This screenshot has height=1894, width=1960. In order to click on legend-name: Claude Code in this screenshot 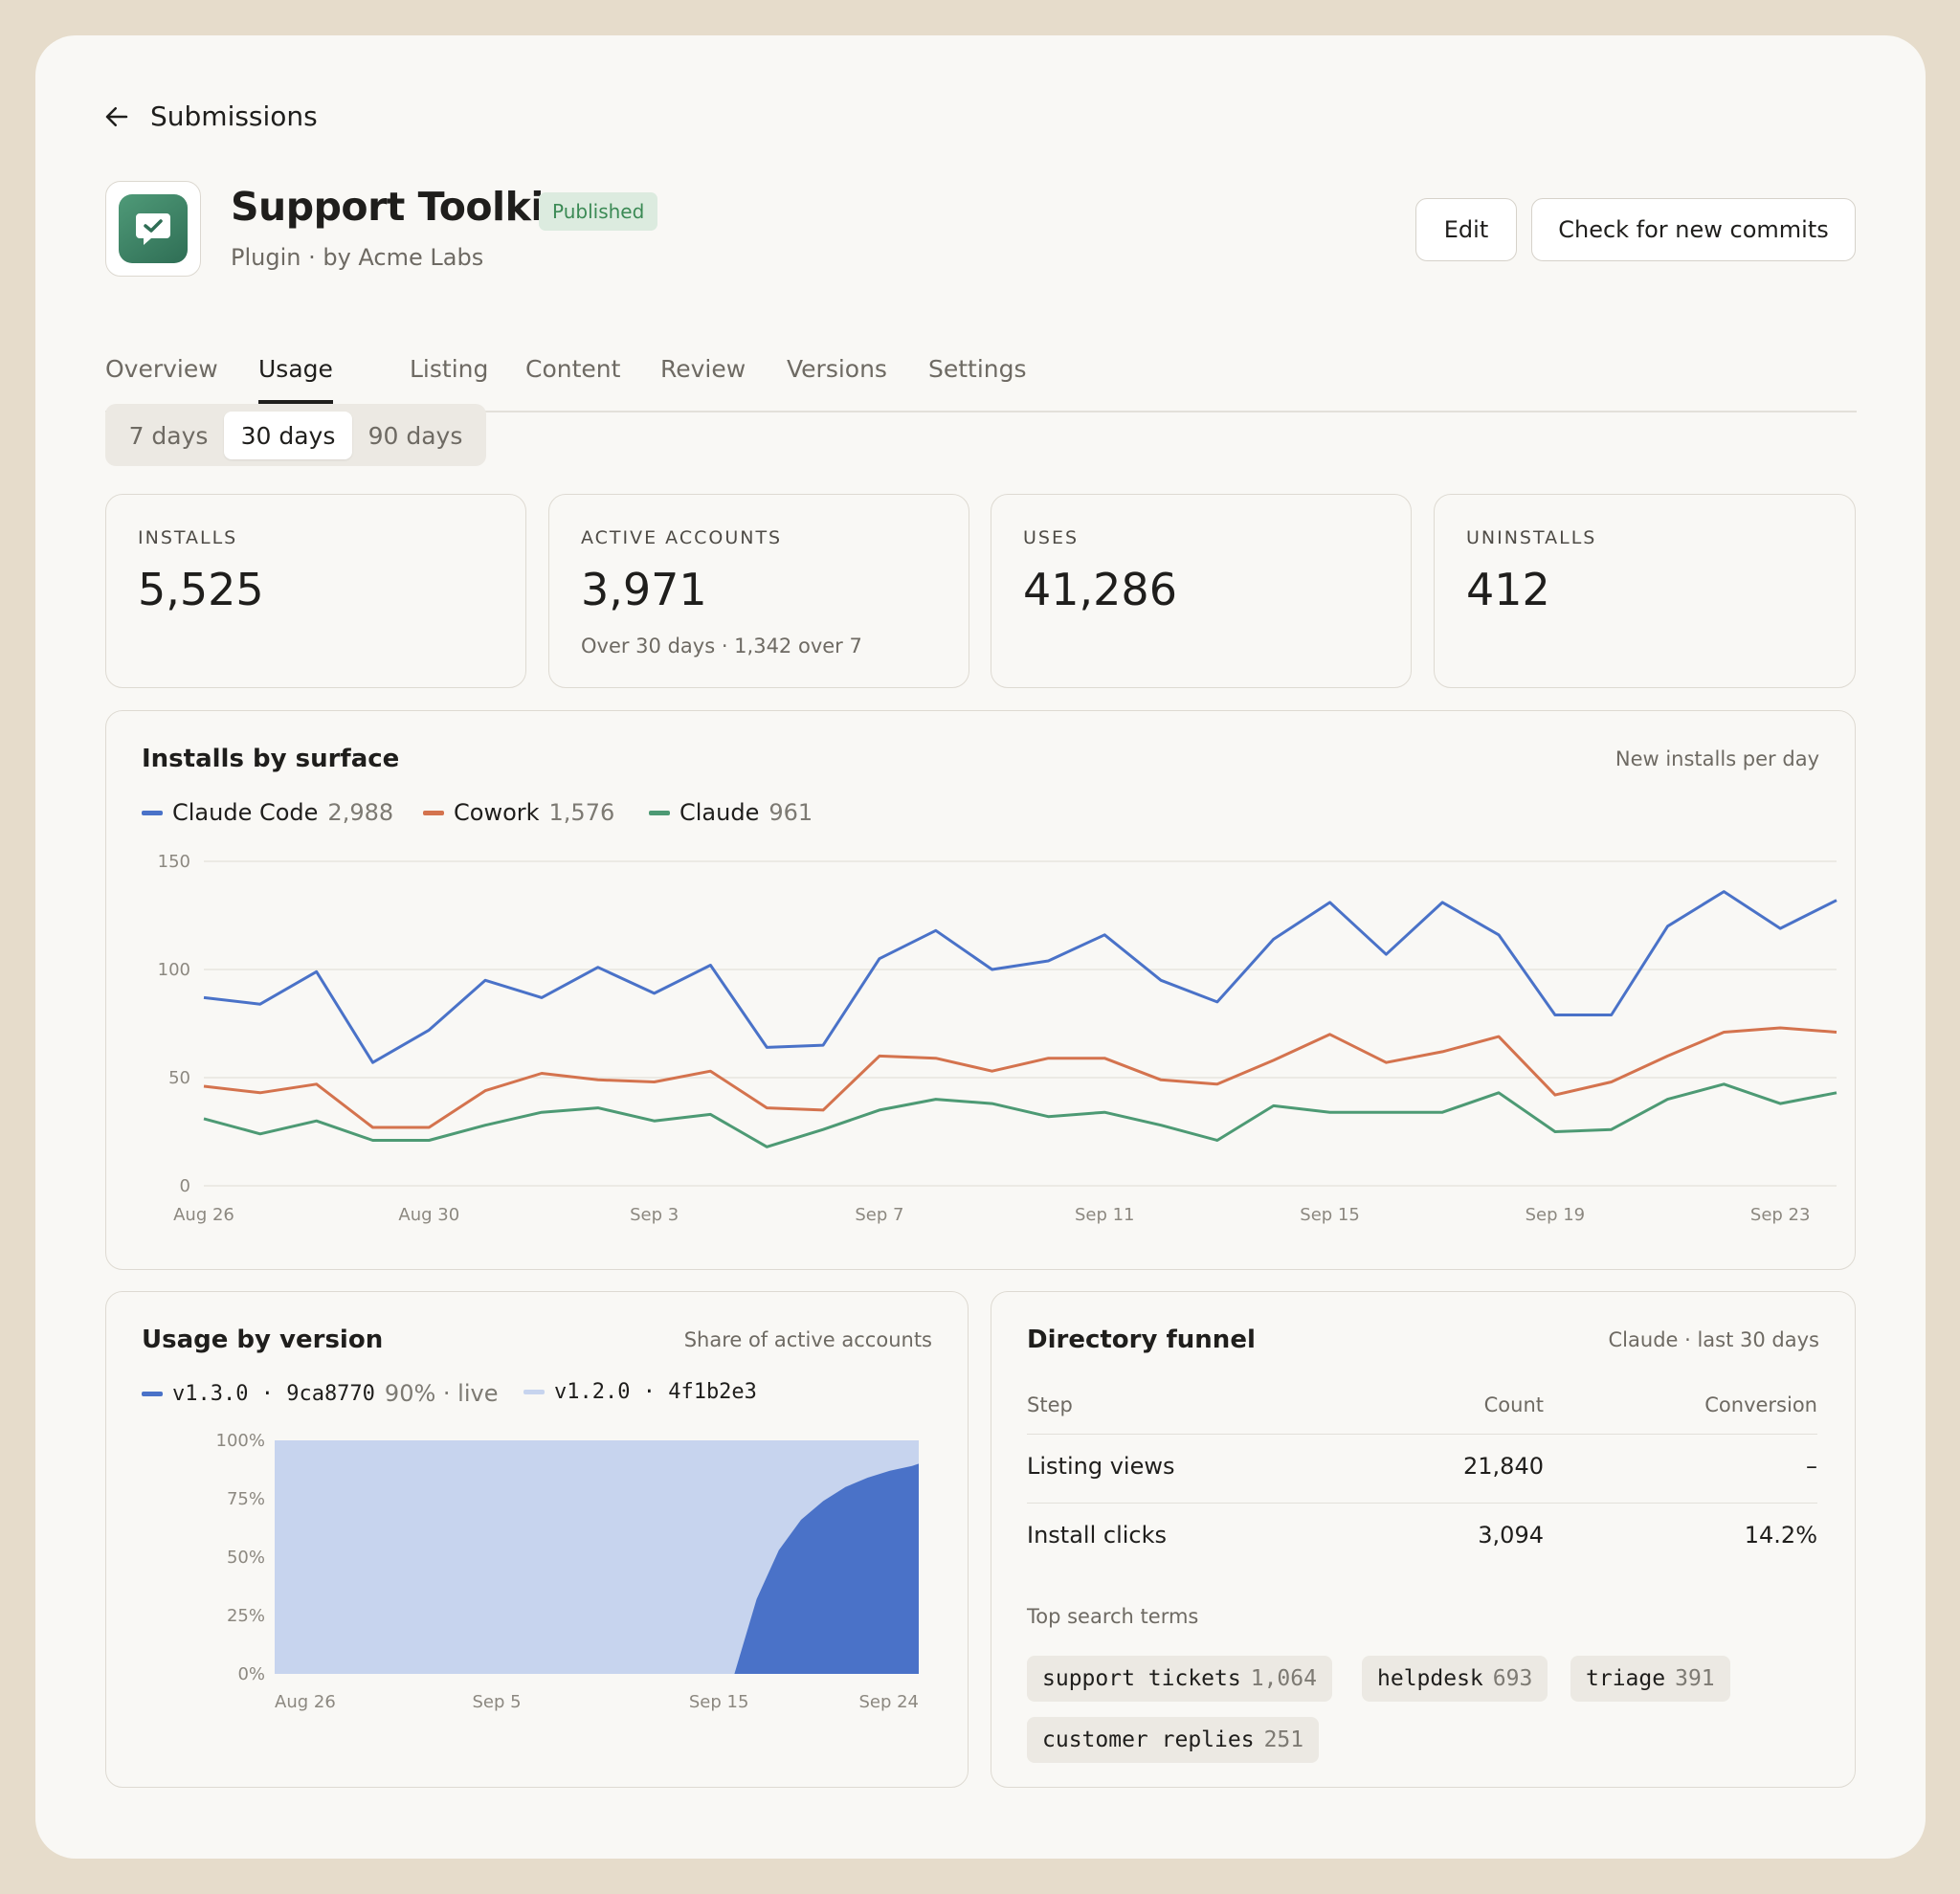, I will do `click(245, 812)`.